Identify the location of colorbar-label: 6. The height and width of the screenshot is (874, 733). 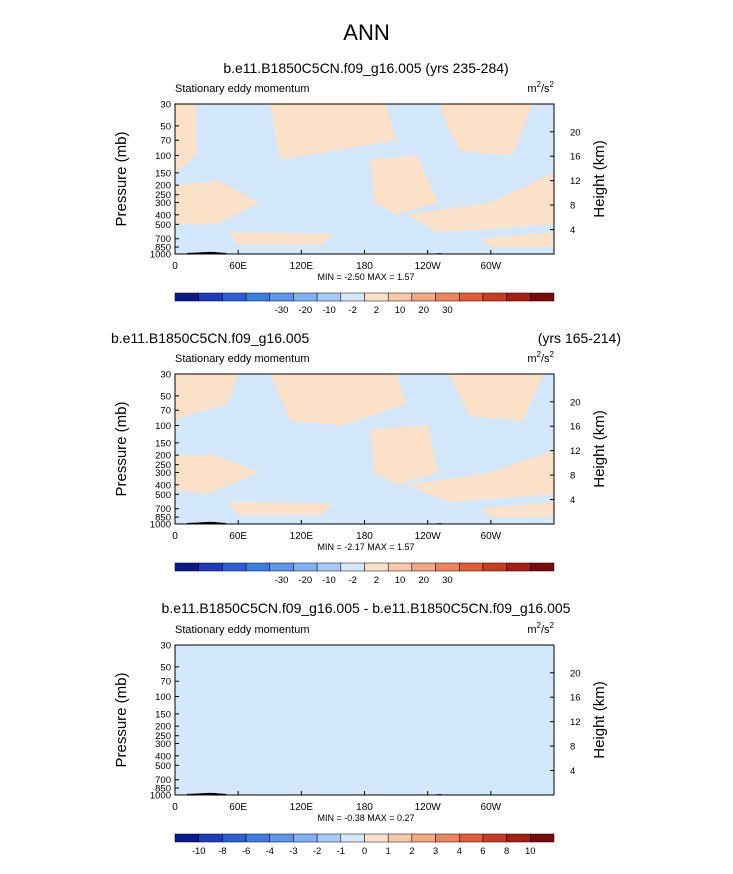
(482, 851).